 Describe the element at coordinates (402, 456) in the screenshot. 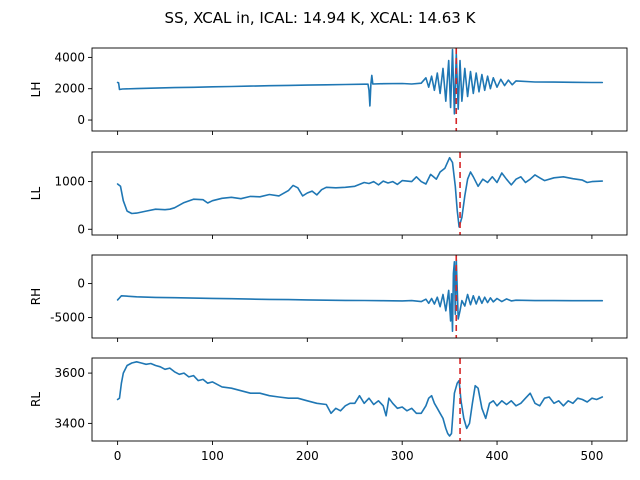

I see `x-tick-label-rl: 300` at that location.